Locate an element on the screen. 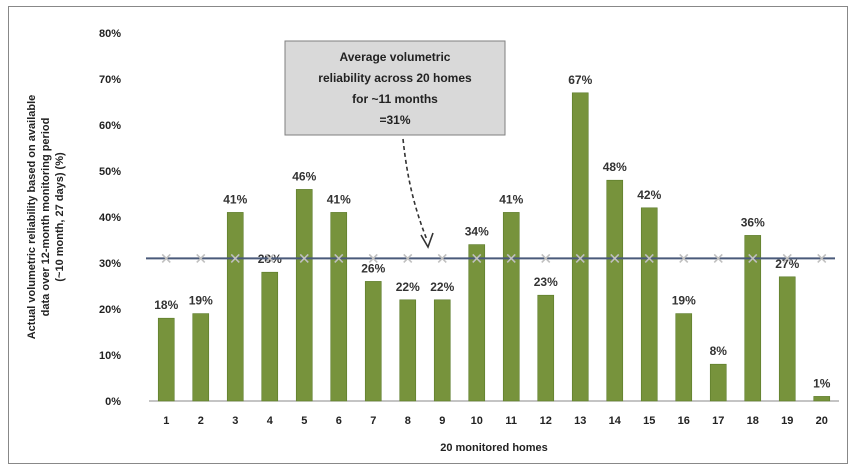 This screenshot has width=860, height=472. bar-data-label: 34% is located at coordinates (477, 232).